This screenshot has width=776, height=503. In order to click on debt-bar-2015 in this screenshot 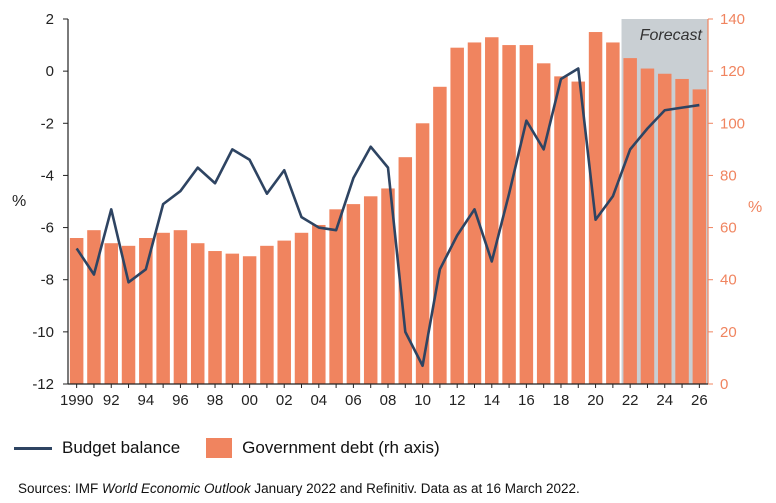, I will do `click(509, 214)`.